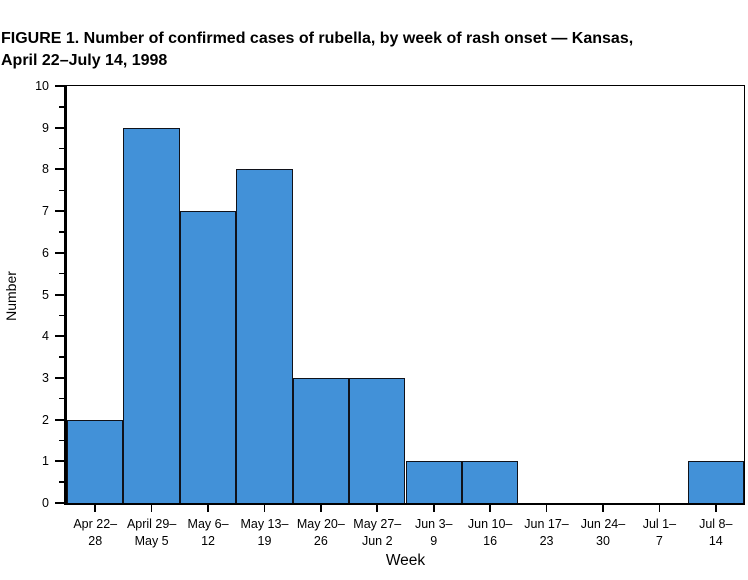 Image resolution: width=748 pixels, height=580 pixels. I want to click on x-axis-label: Week, so click(405, 560).